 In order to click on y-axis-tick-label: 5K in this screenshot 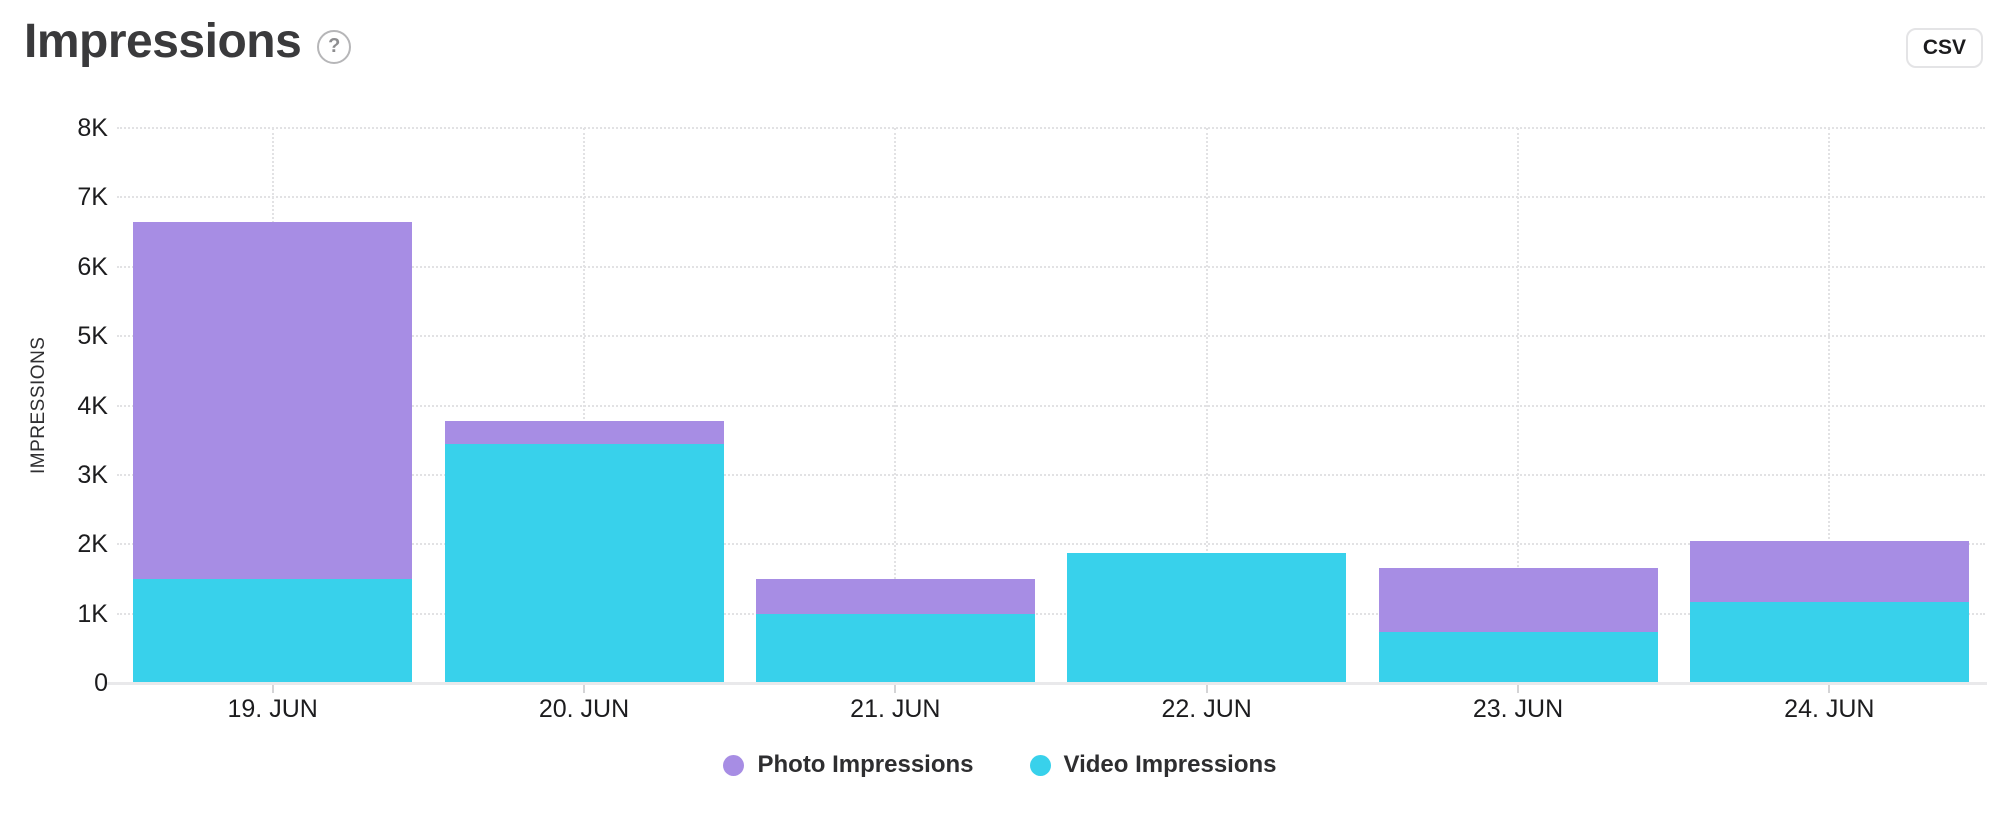, I will do `click(92, 336)`.